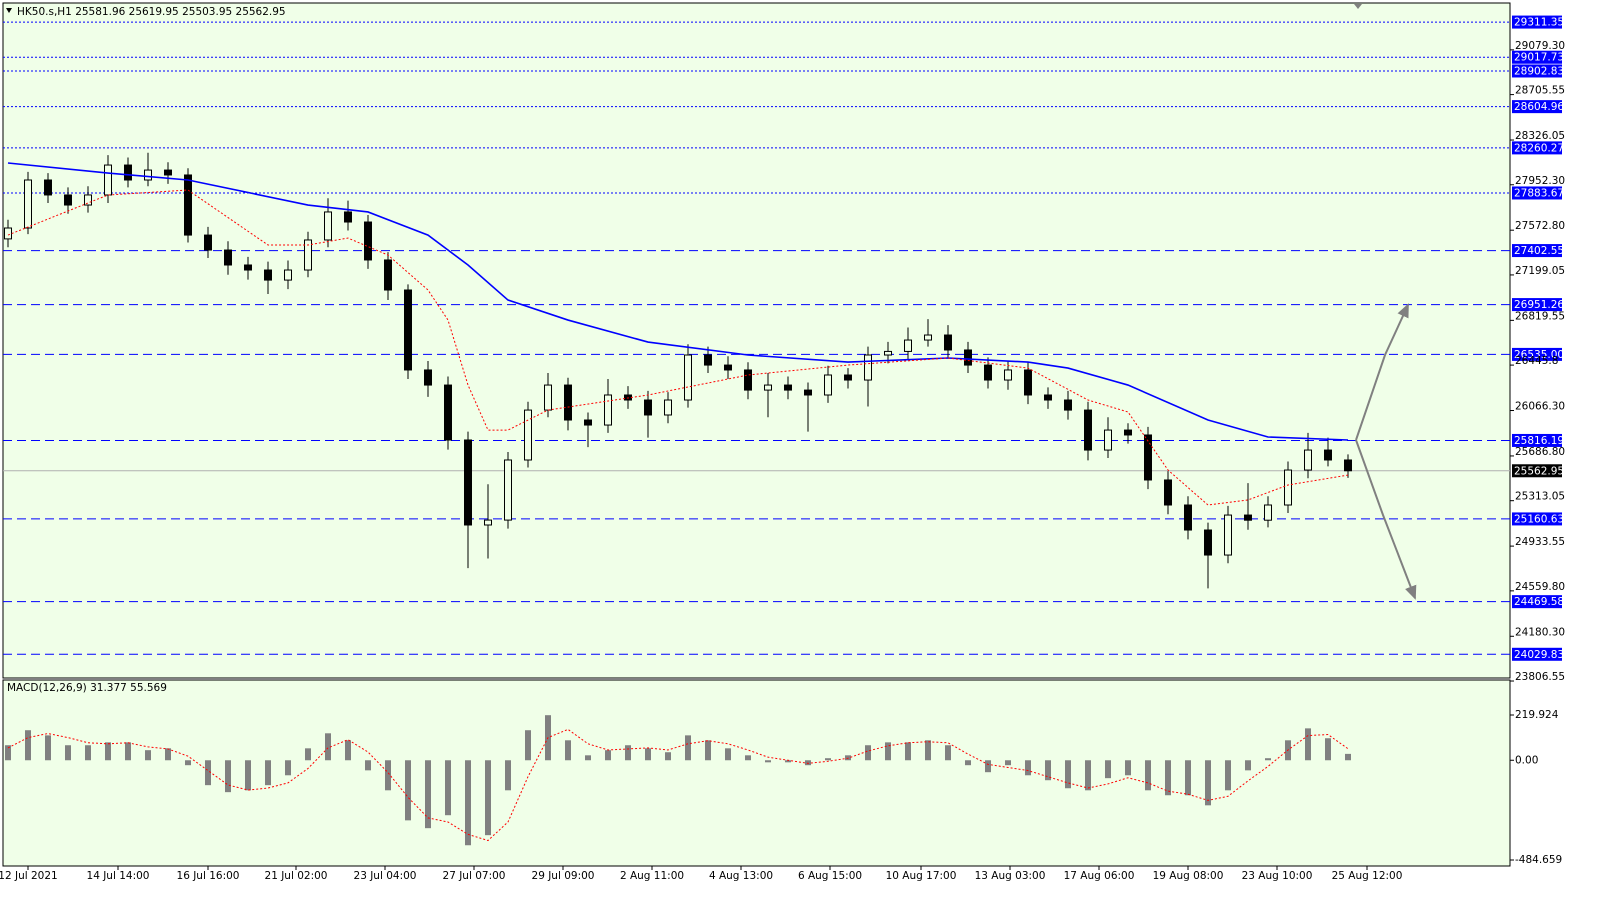 This screenshot has height=903, width=1600. What do you see at coordinates (87, 688) in the screenshot?
I see `macd-title: MACD(12,26,9) 31.377 55.569` at bounding box center [87, 688].